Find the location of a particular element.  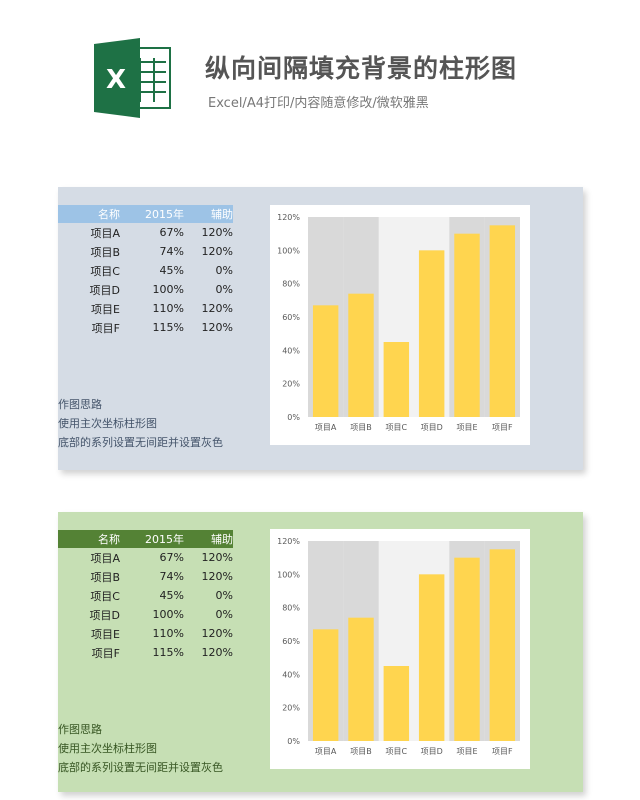

x-tick-label: 项目B is located at coordinates (361, 751).